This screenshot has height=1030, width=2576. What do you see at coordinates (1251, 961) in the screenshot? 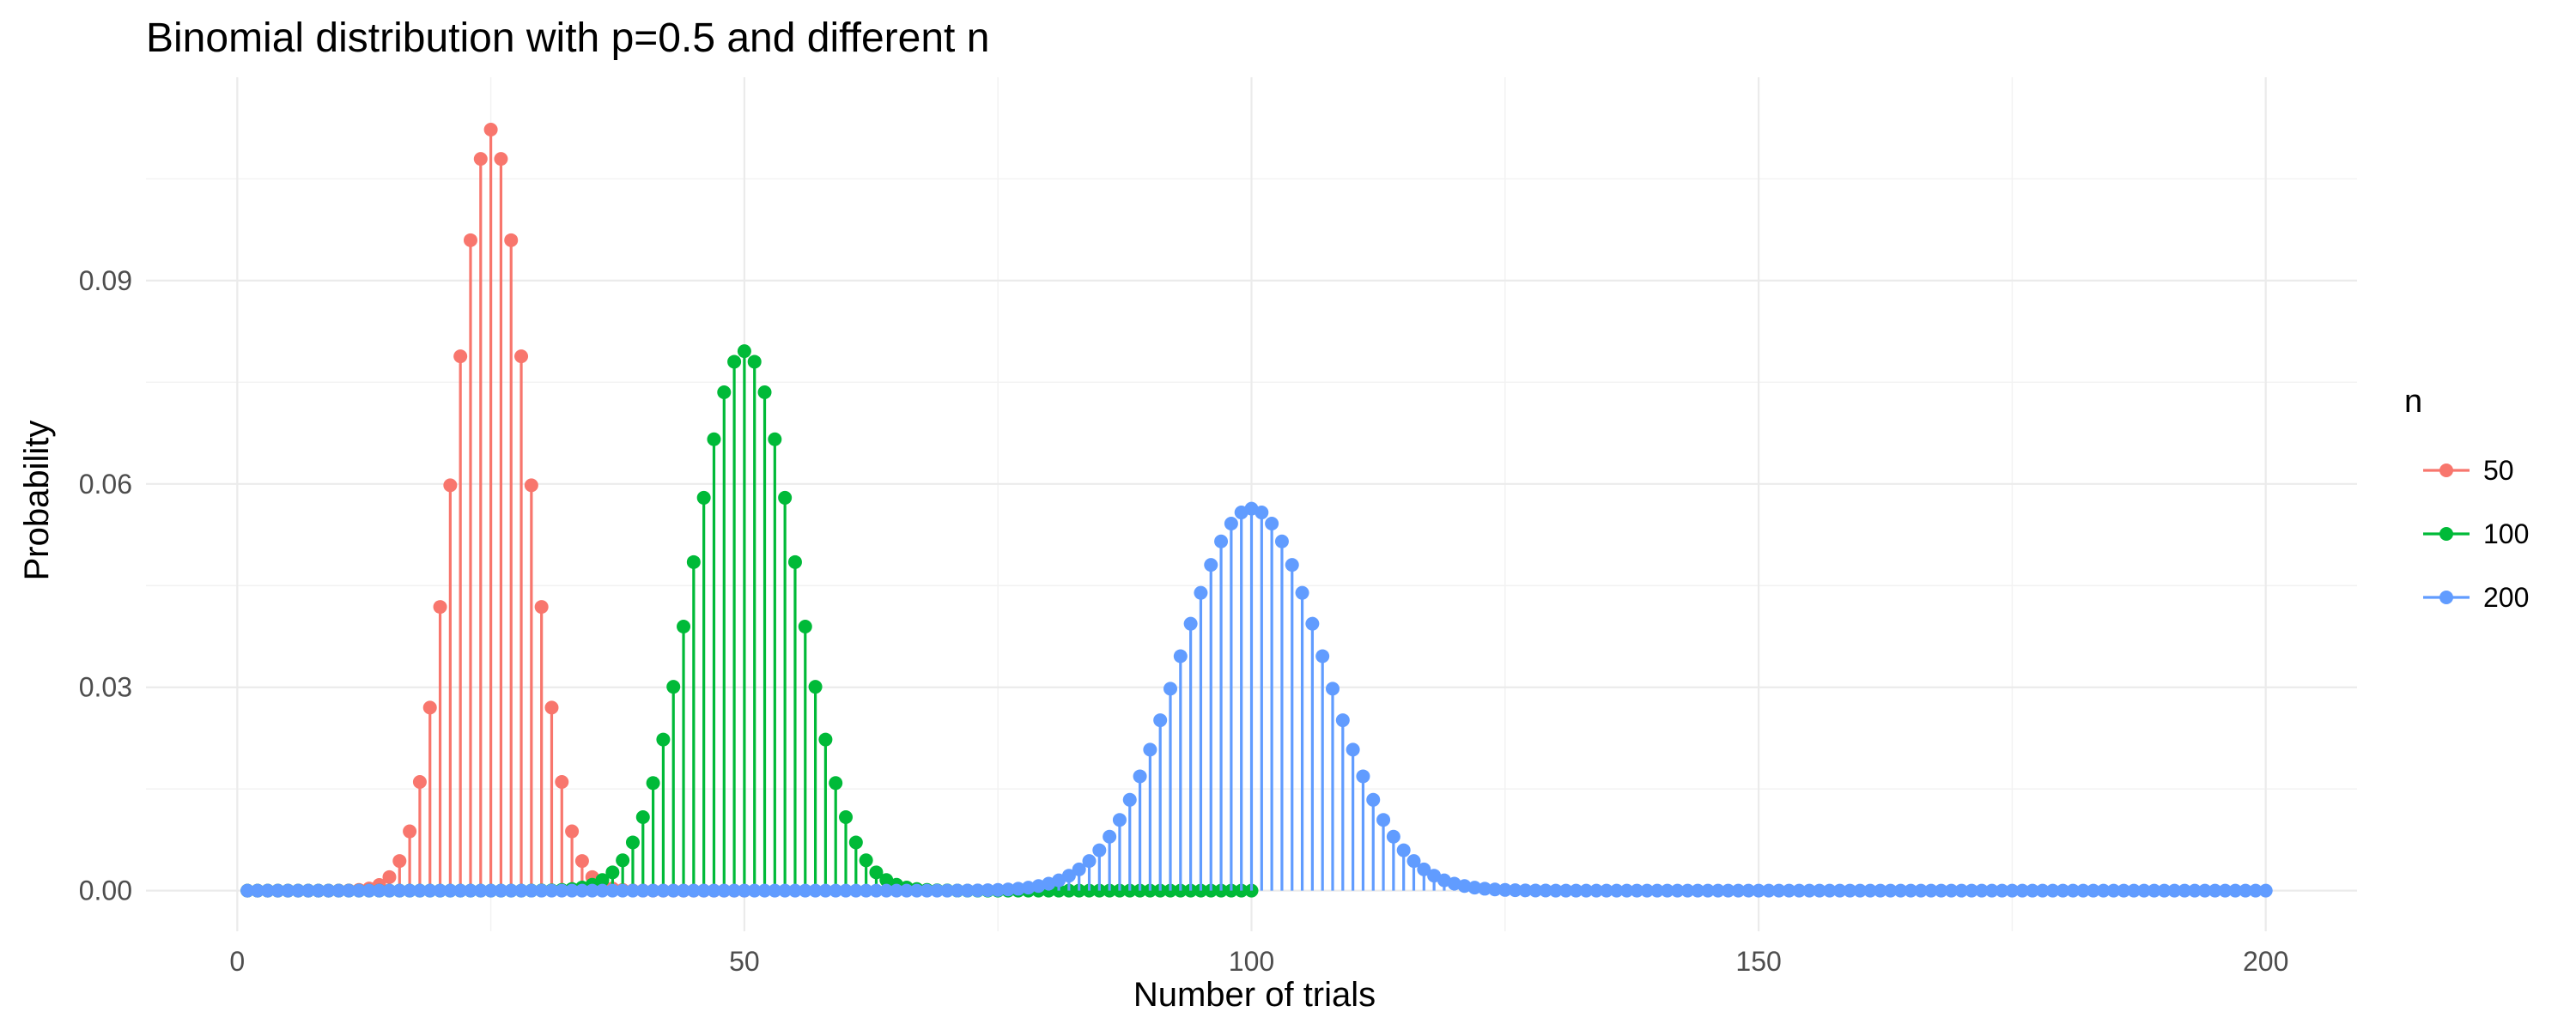
I see `x-tick-label: 100` at bounding box center [1251, 961].